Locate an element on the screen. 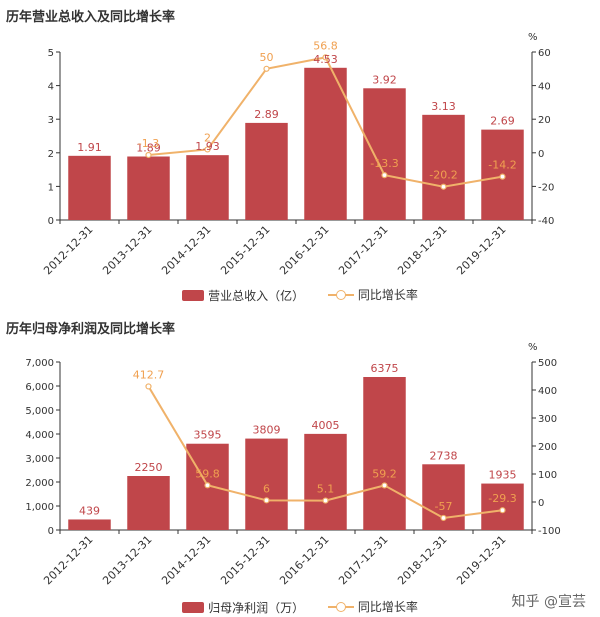 The image size is (600, 617). growth-value-label: -57 is located at coordinates (444, 506).